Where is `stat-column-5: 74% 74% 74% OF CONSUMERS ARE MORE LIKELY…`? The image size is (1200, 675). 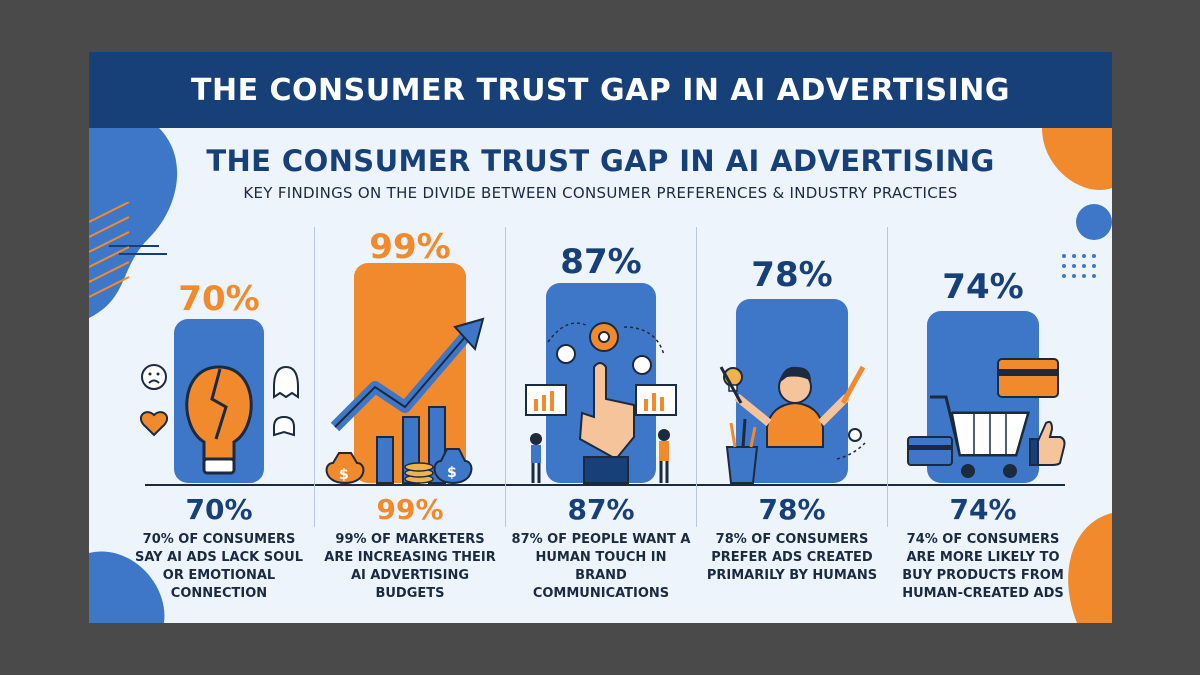
stat-column-5: 74% 74% 74% OF CONSUMERS ARE MORE LIKELY… is located at coordinates (983, 425).